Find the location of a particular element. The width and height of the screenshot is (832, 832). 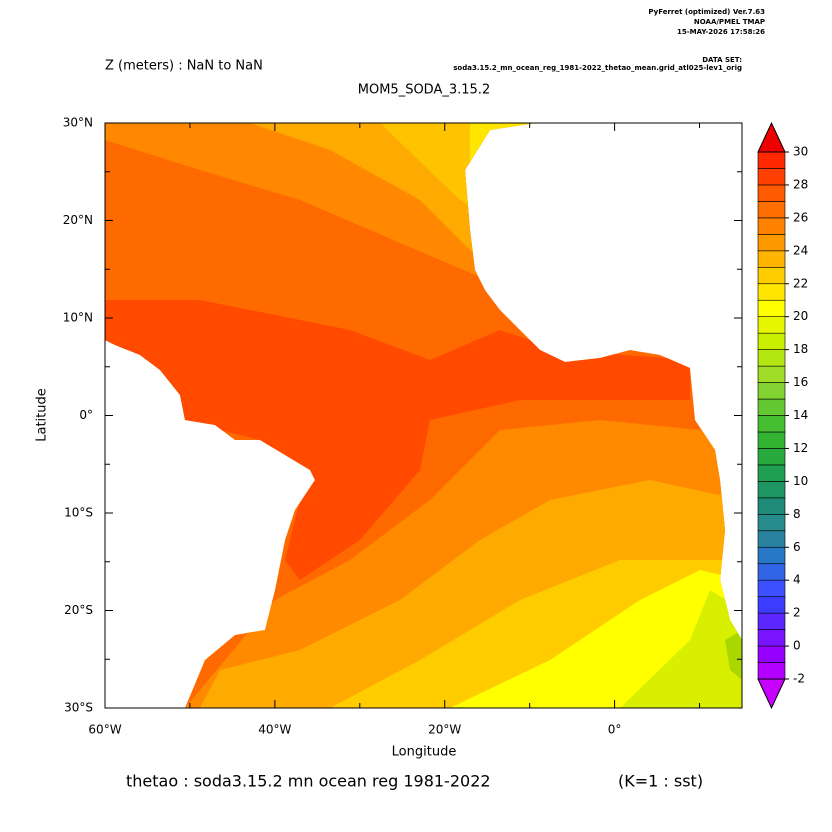

y-tick-label: 0° is located at coordinates (86, 415).